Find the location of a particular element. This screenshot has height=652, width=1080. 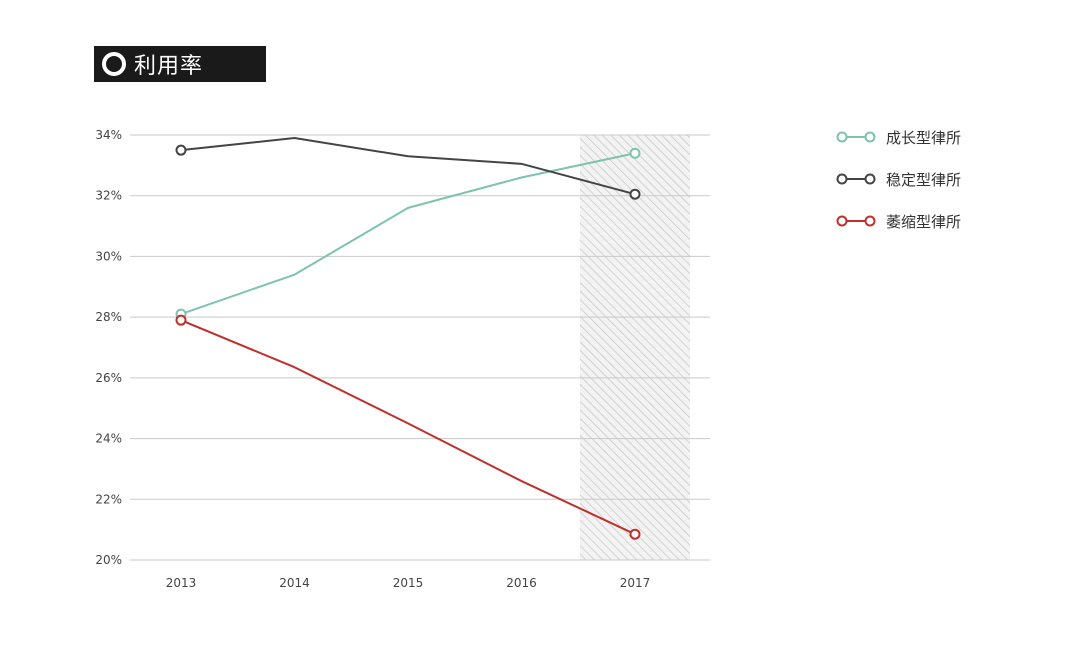

legend-label: 萎缩型律所 is located at coordinates (924, 221).